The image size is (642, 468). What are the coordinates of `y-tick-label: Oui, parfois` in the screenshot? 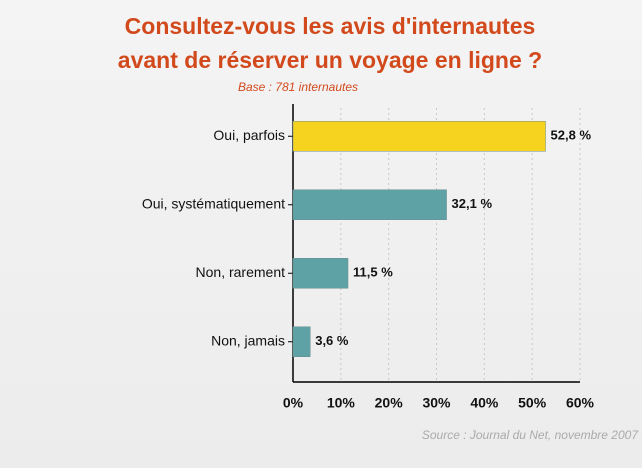 It's located at (249, 135).